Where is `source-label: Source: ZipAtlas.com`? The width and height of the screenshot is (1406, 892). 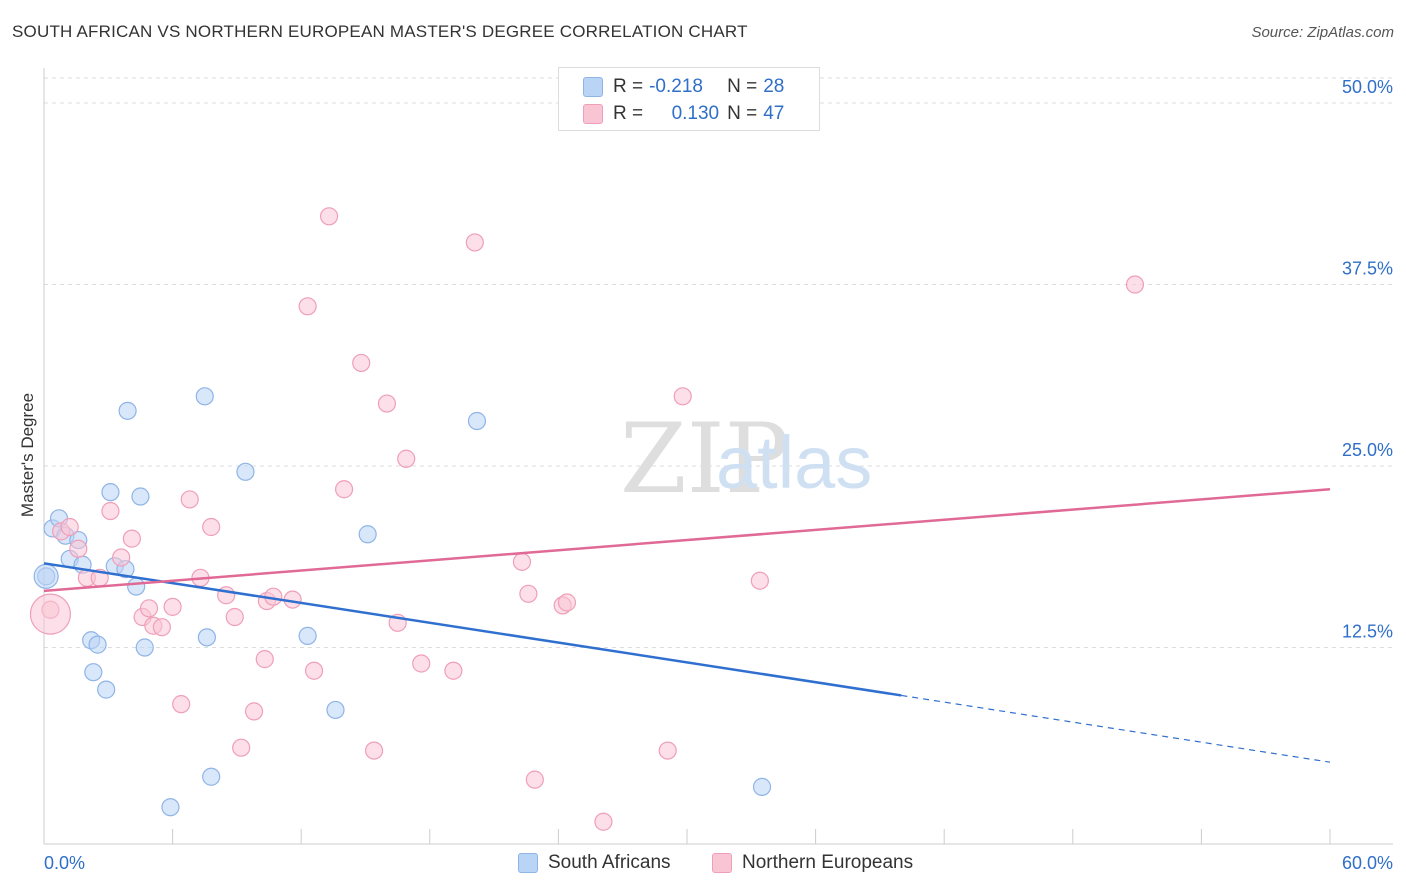
source-label: Source: ZipAtlas.com is located at coordinates (1322, 32).